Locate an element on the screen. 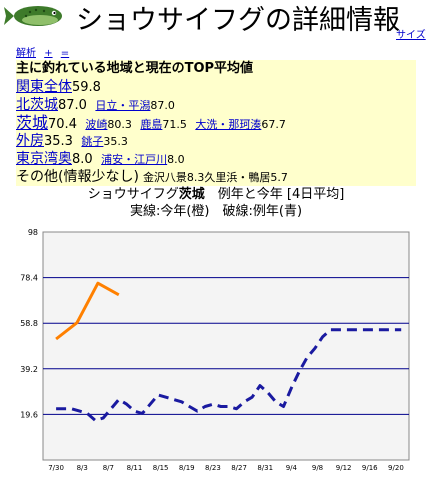 The height and width of the screenshot is (480, 432). other-region-values: 金沢八景8.3久里浜・鴨居5.7 is located at coordinates (215, 177).